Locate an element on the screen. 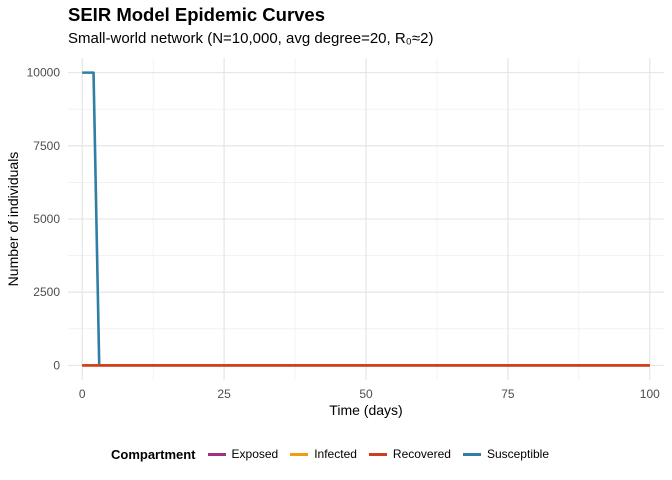  legend-item-infected: Infected is located at coordinates (323, 454).